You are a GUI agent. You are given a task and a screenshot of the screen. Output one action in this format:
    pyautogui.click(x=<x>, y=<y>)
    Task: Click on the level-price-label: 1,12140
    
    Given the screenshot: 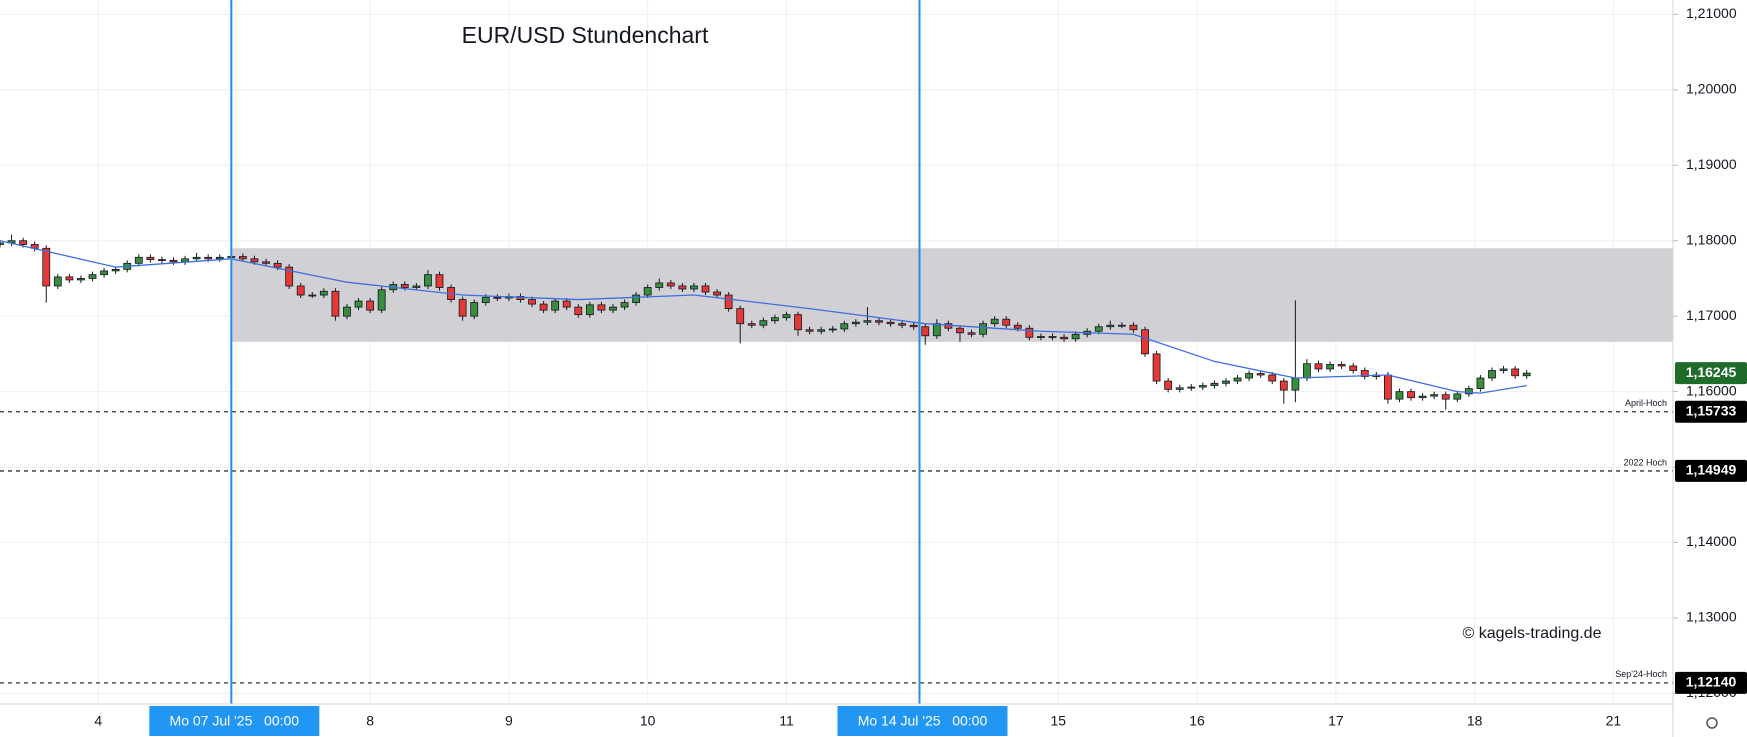 What is the action you would take?
    pyautogui.click(x=1711, y=682)
    